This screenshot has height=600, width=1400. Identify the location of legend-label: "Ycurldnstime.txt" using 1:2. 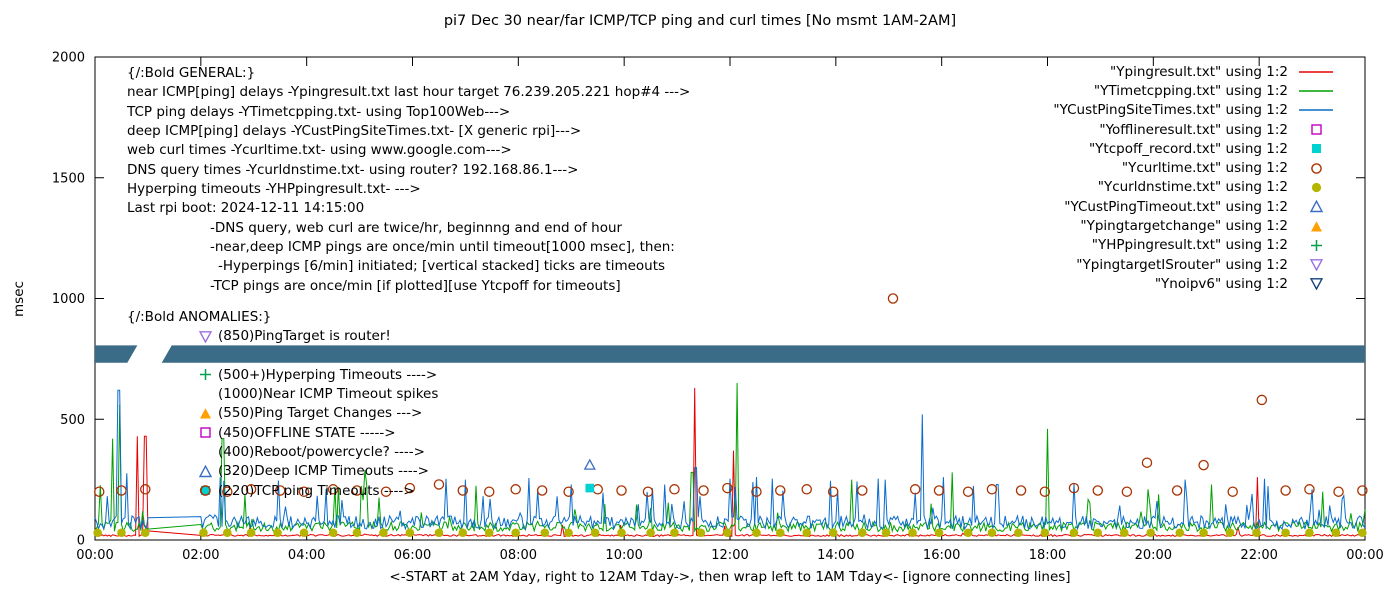
(1192, 187).